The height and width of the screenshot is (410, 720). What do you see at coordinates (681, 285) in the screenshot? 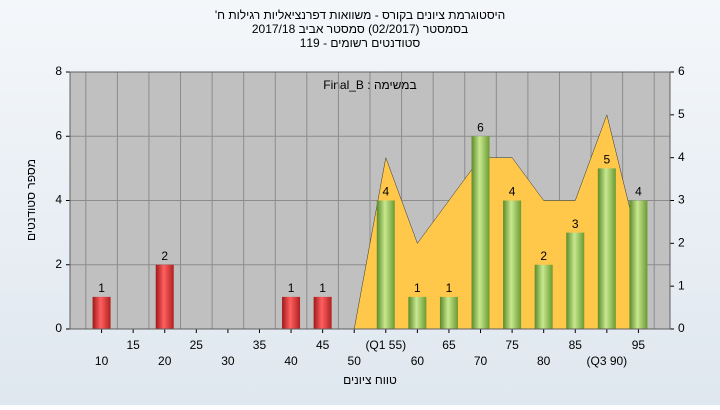
I see `y2-tick-label: 1` at bounding box center [681, 285].